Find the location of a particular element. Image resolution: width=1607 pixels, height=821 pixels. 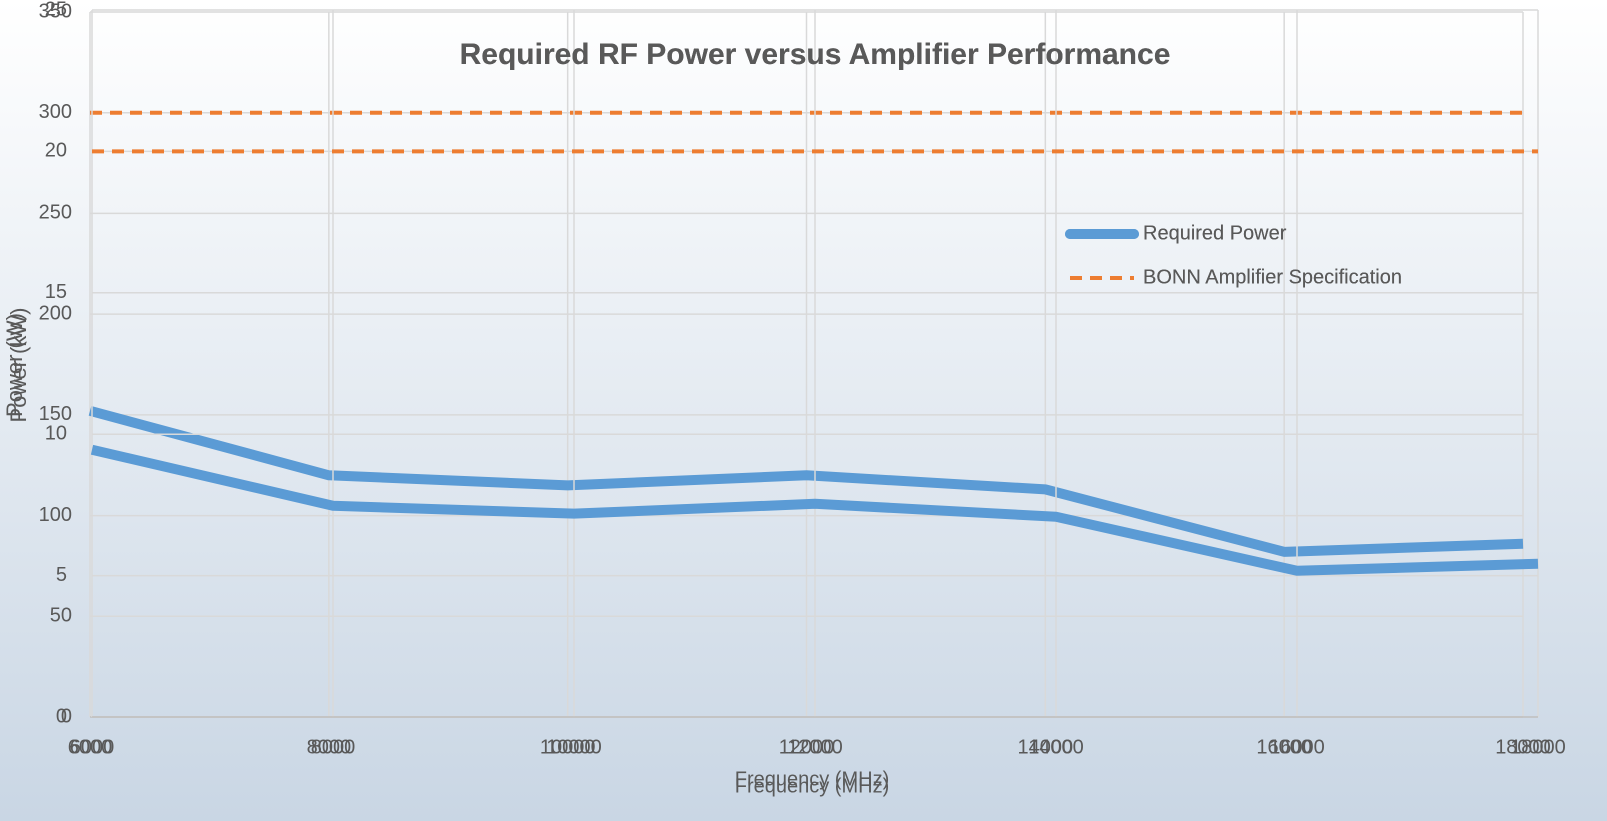

y-tick-label: 200 is located at coordinates (55, 313).